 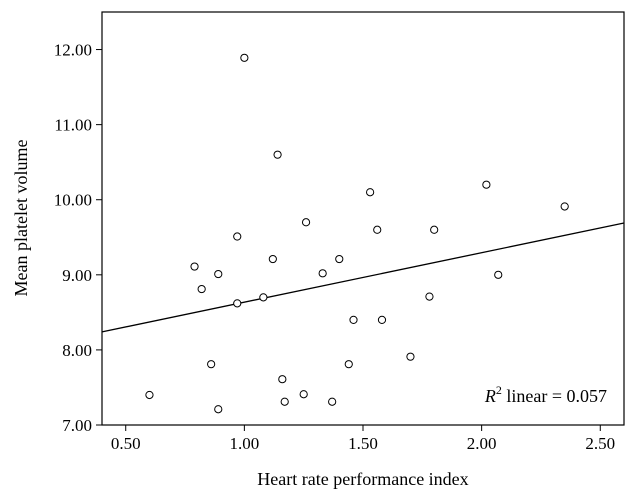 I want to click on x-tick-label-4: 2.50, so click(x=600, y=443).